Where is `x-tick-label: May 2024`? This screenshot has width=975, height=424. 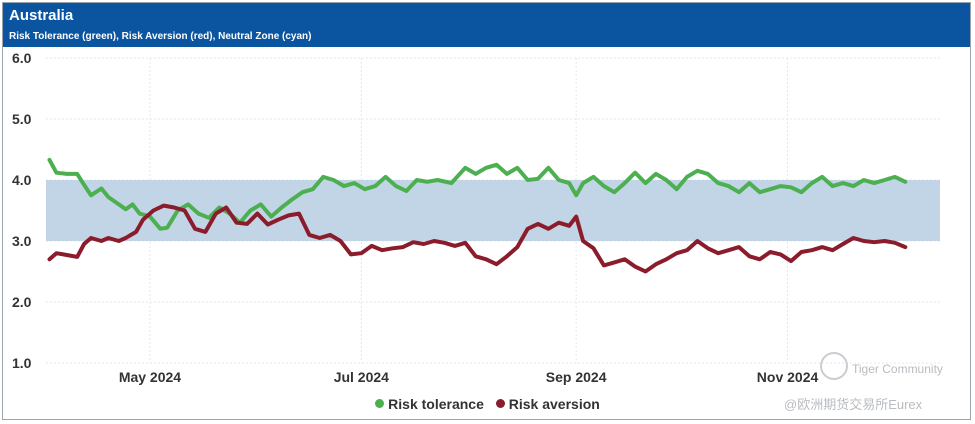
x-tick-label: May 2024 is located at coordinates (150, 377).